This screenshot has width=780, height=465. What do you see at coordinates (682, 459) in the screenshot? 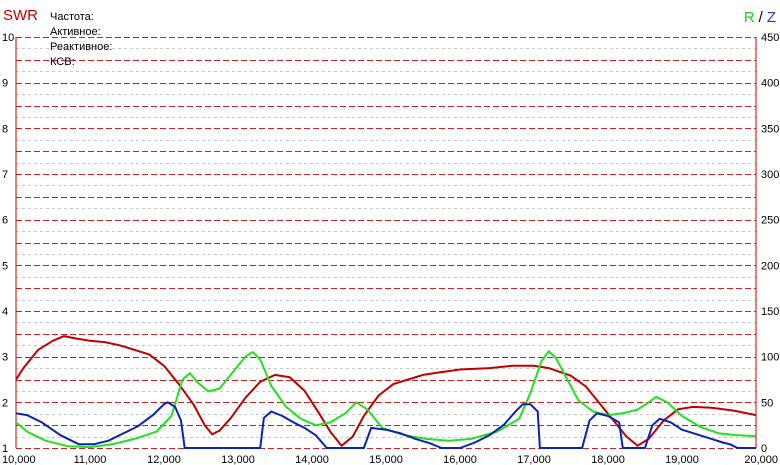
I see `x-tick-label: 19,000` at bounding box center [682, 459].